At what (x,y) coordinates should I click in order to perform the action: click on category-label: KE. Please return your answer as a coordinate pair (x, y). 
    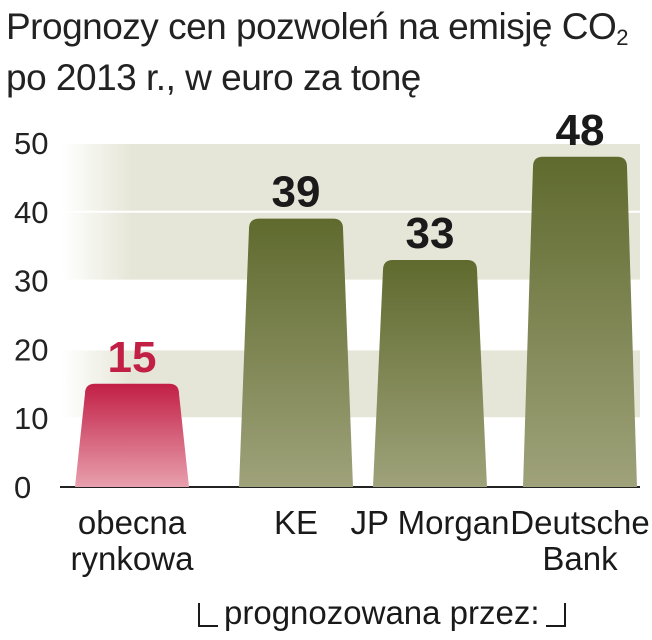
    Looking at the image, I should click on (296, 522).